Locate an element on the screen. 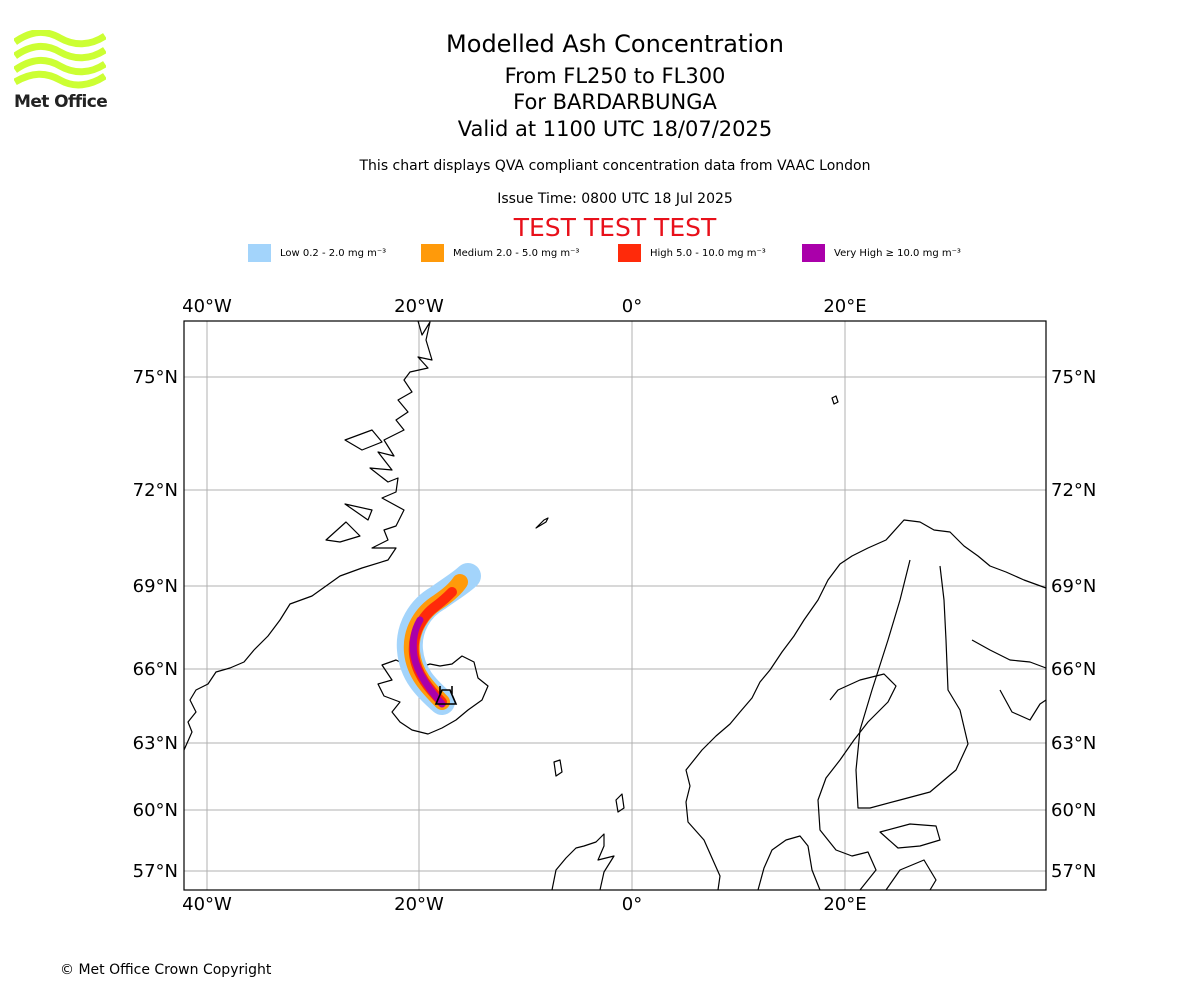 This screenshot has width=1200, height=1000. lat-label-left: 72°N is located at coordinates (155, 490).